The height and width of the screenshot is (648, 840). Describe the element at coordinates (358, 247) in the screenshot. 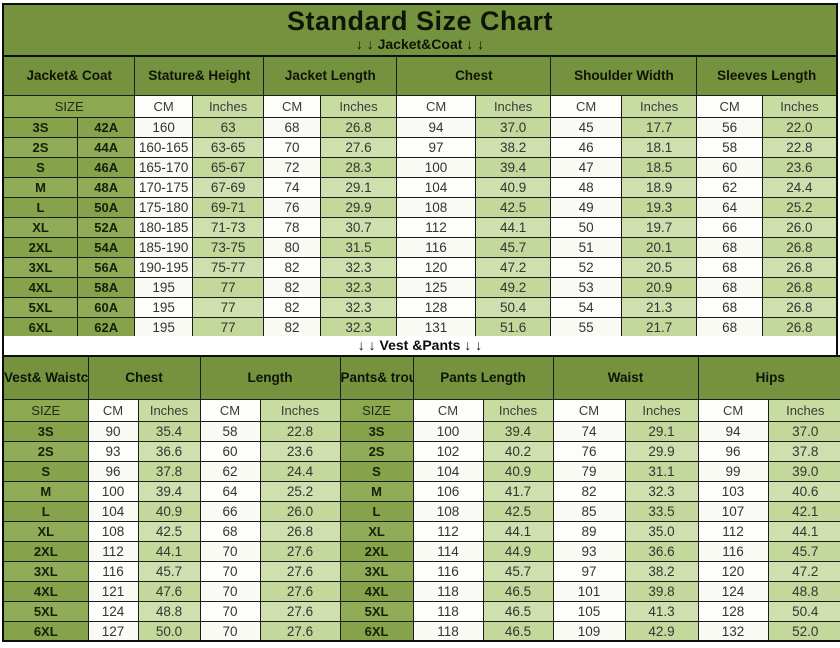

I see `measurement-cell: 31.5` at that location.